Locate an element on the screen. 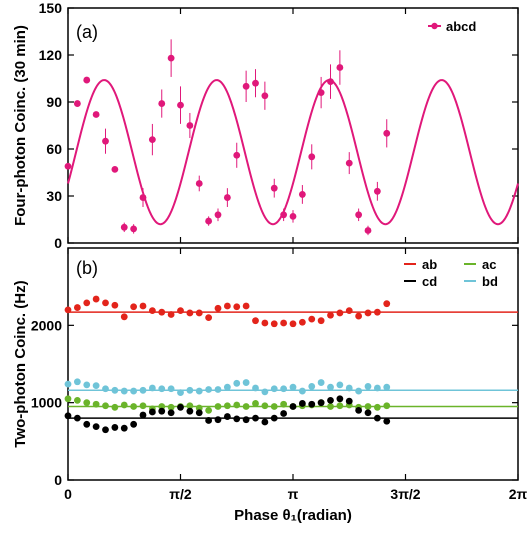 Image resolution: width=529 pixels, height=533 pixels. panel-a-y-tick-label: 90 is located at coordinates (54, 102).